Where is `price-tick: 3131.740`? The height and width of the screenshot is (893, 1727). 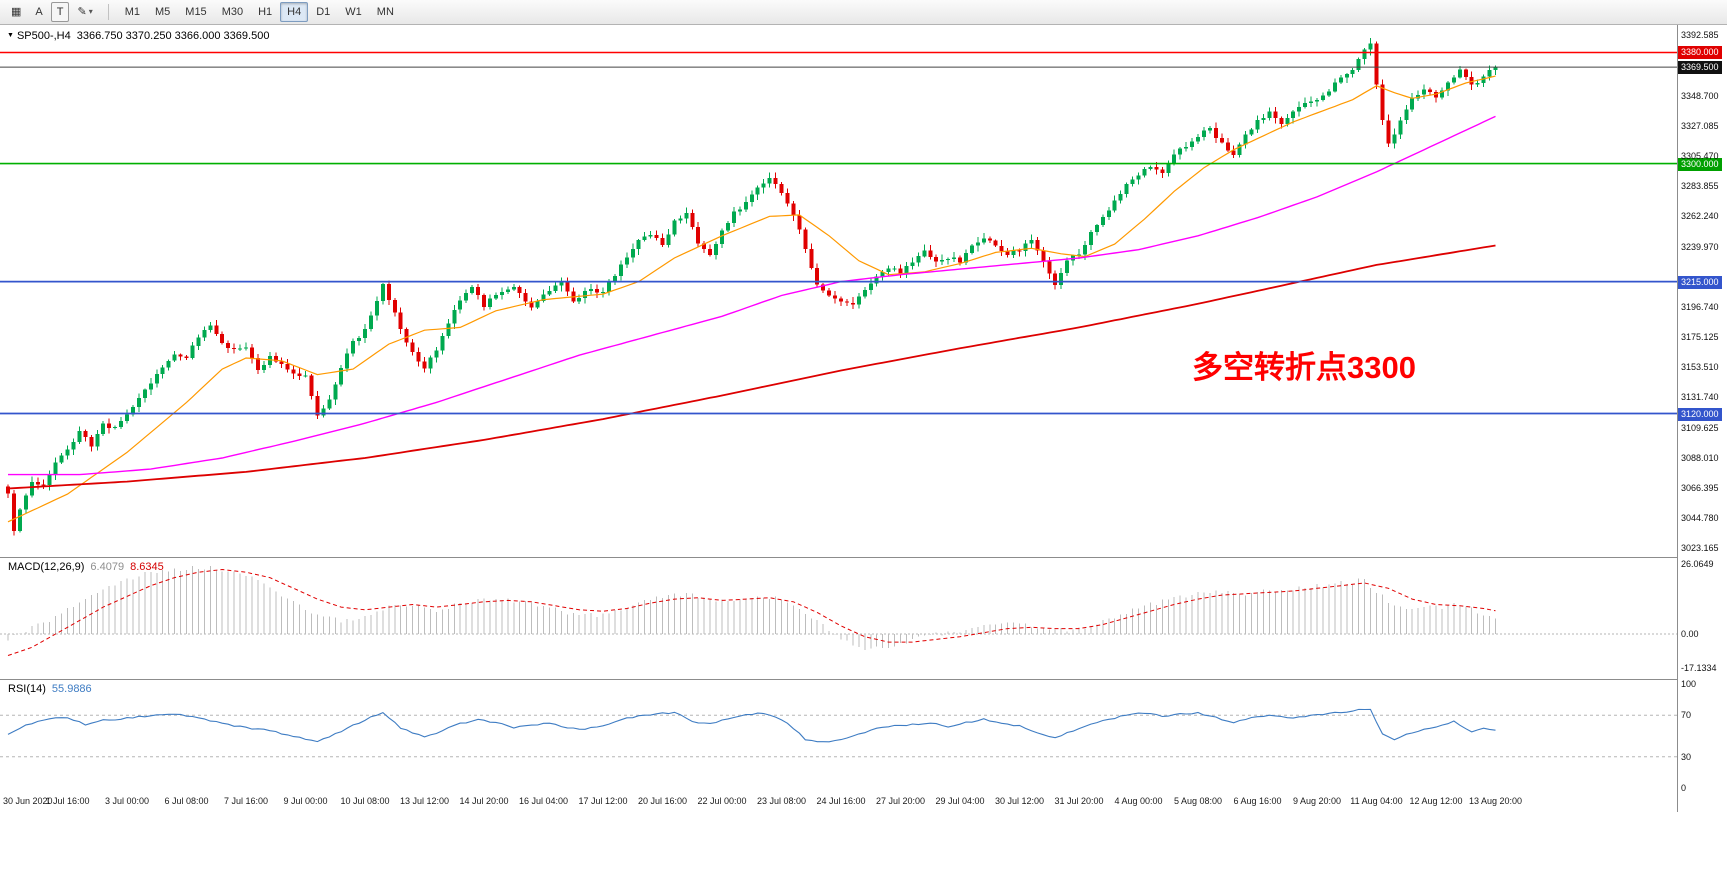 price-tick: 3131.740 is located at coordinates (1700, 397).